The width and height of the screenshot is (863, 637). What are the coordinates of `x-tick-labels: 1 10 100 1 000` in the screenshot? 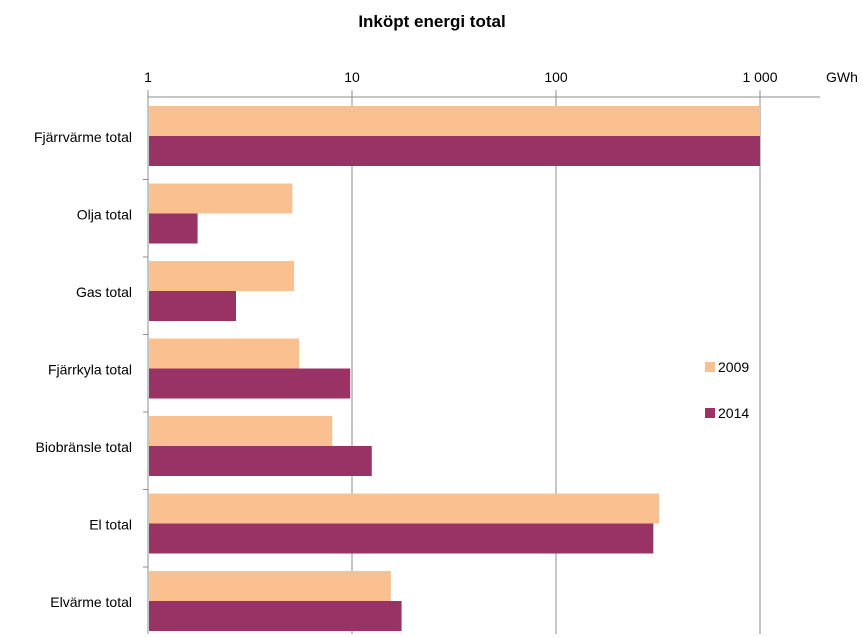 It's located at (461, 77).